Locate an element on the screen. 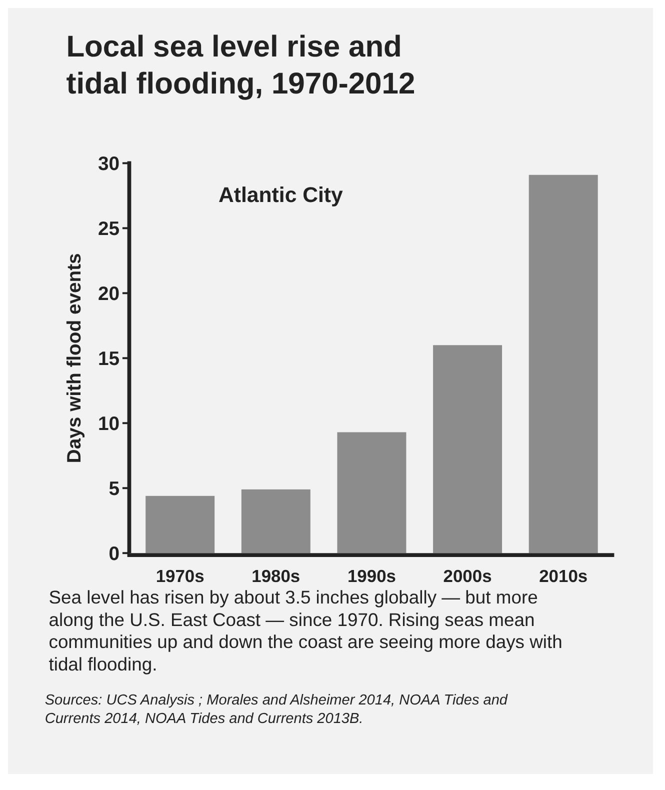 This screenshot has width=665, height=790. y-axis-title: Days with flood events is located at coordinates (75, 358).